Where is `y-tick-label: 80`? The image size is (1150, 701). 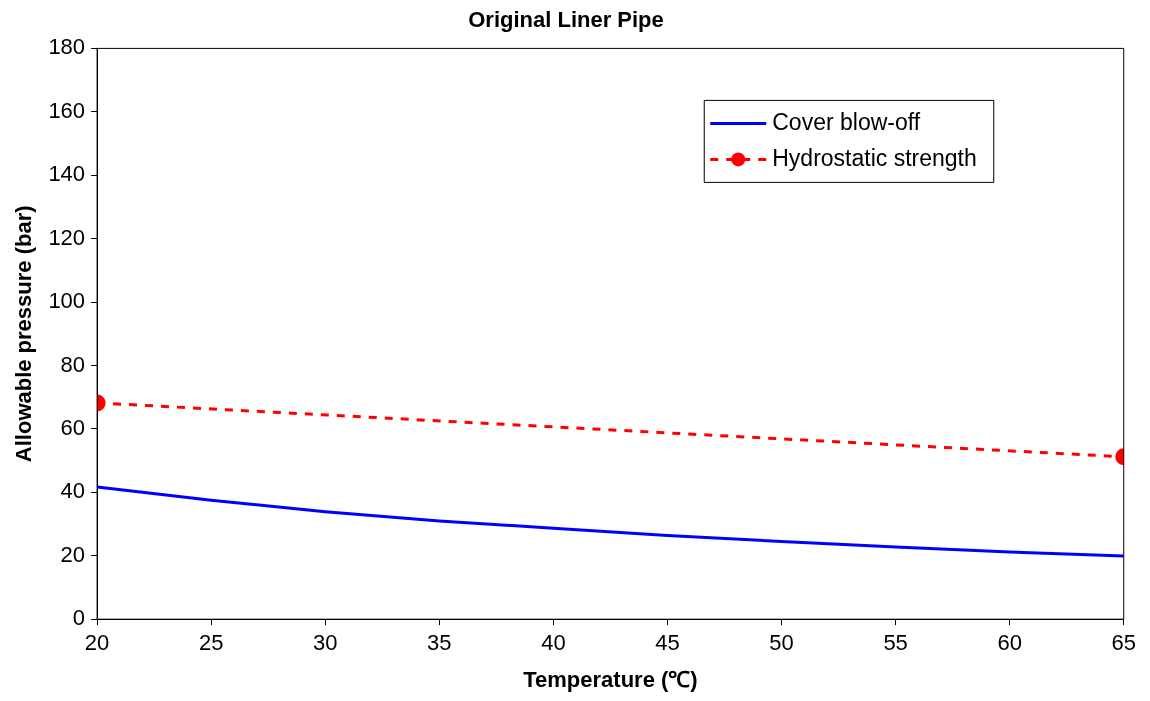
y-tick-label: 80 is located at coordinates (73, 364).